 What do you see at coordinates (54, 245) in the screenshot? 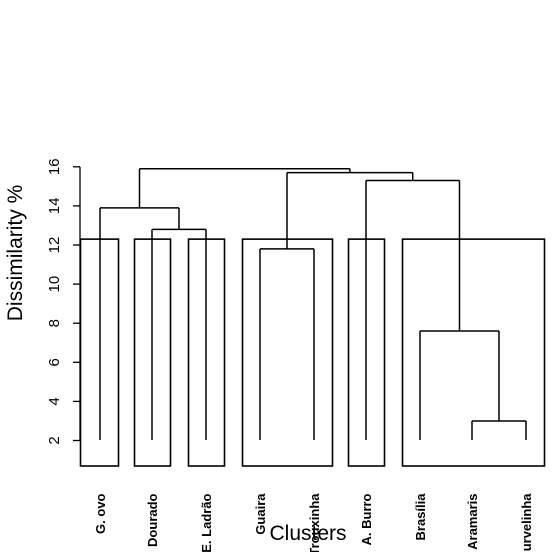
I see `y-tick-label: 12` at bounding box center [54, 245].